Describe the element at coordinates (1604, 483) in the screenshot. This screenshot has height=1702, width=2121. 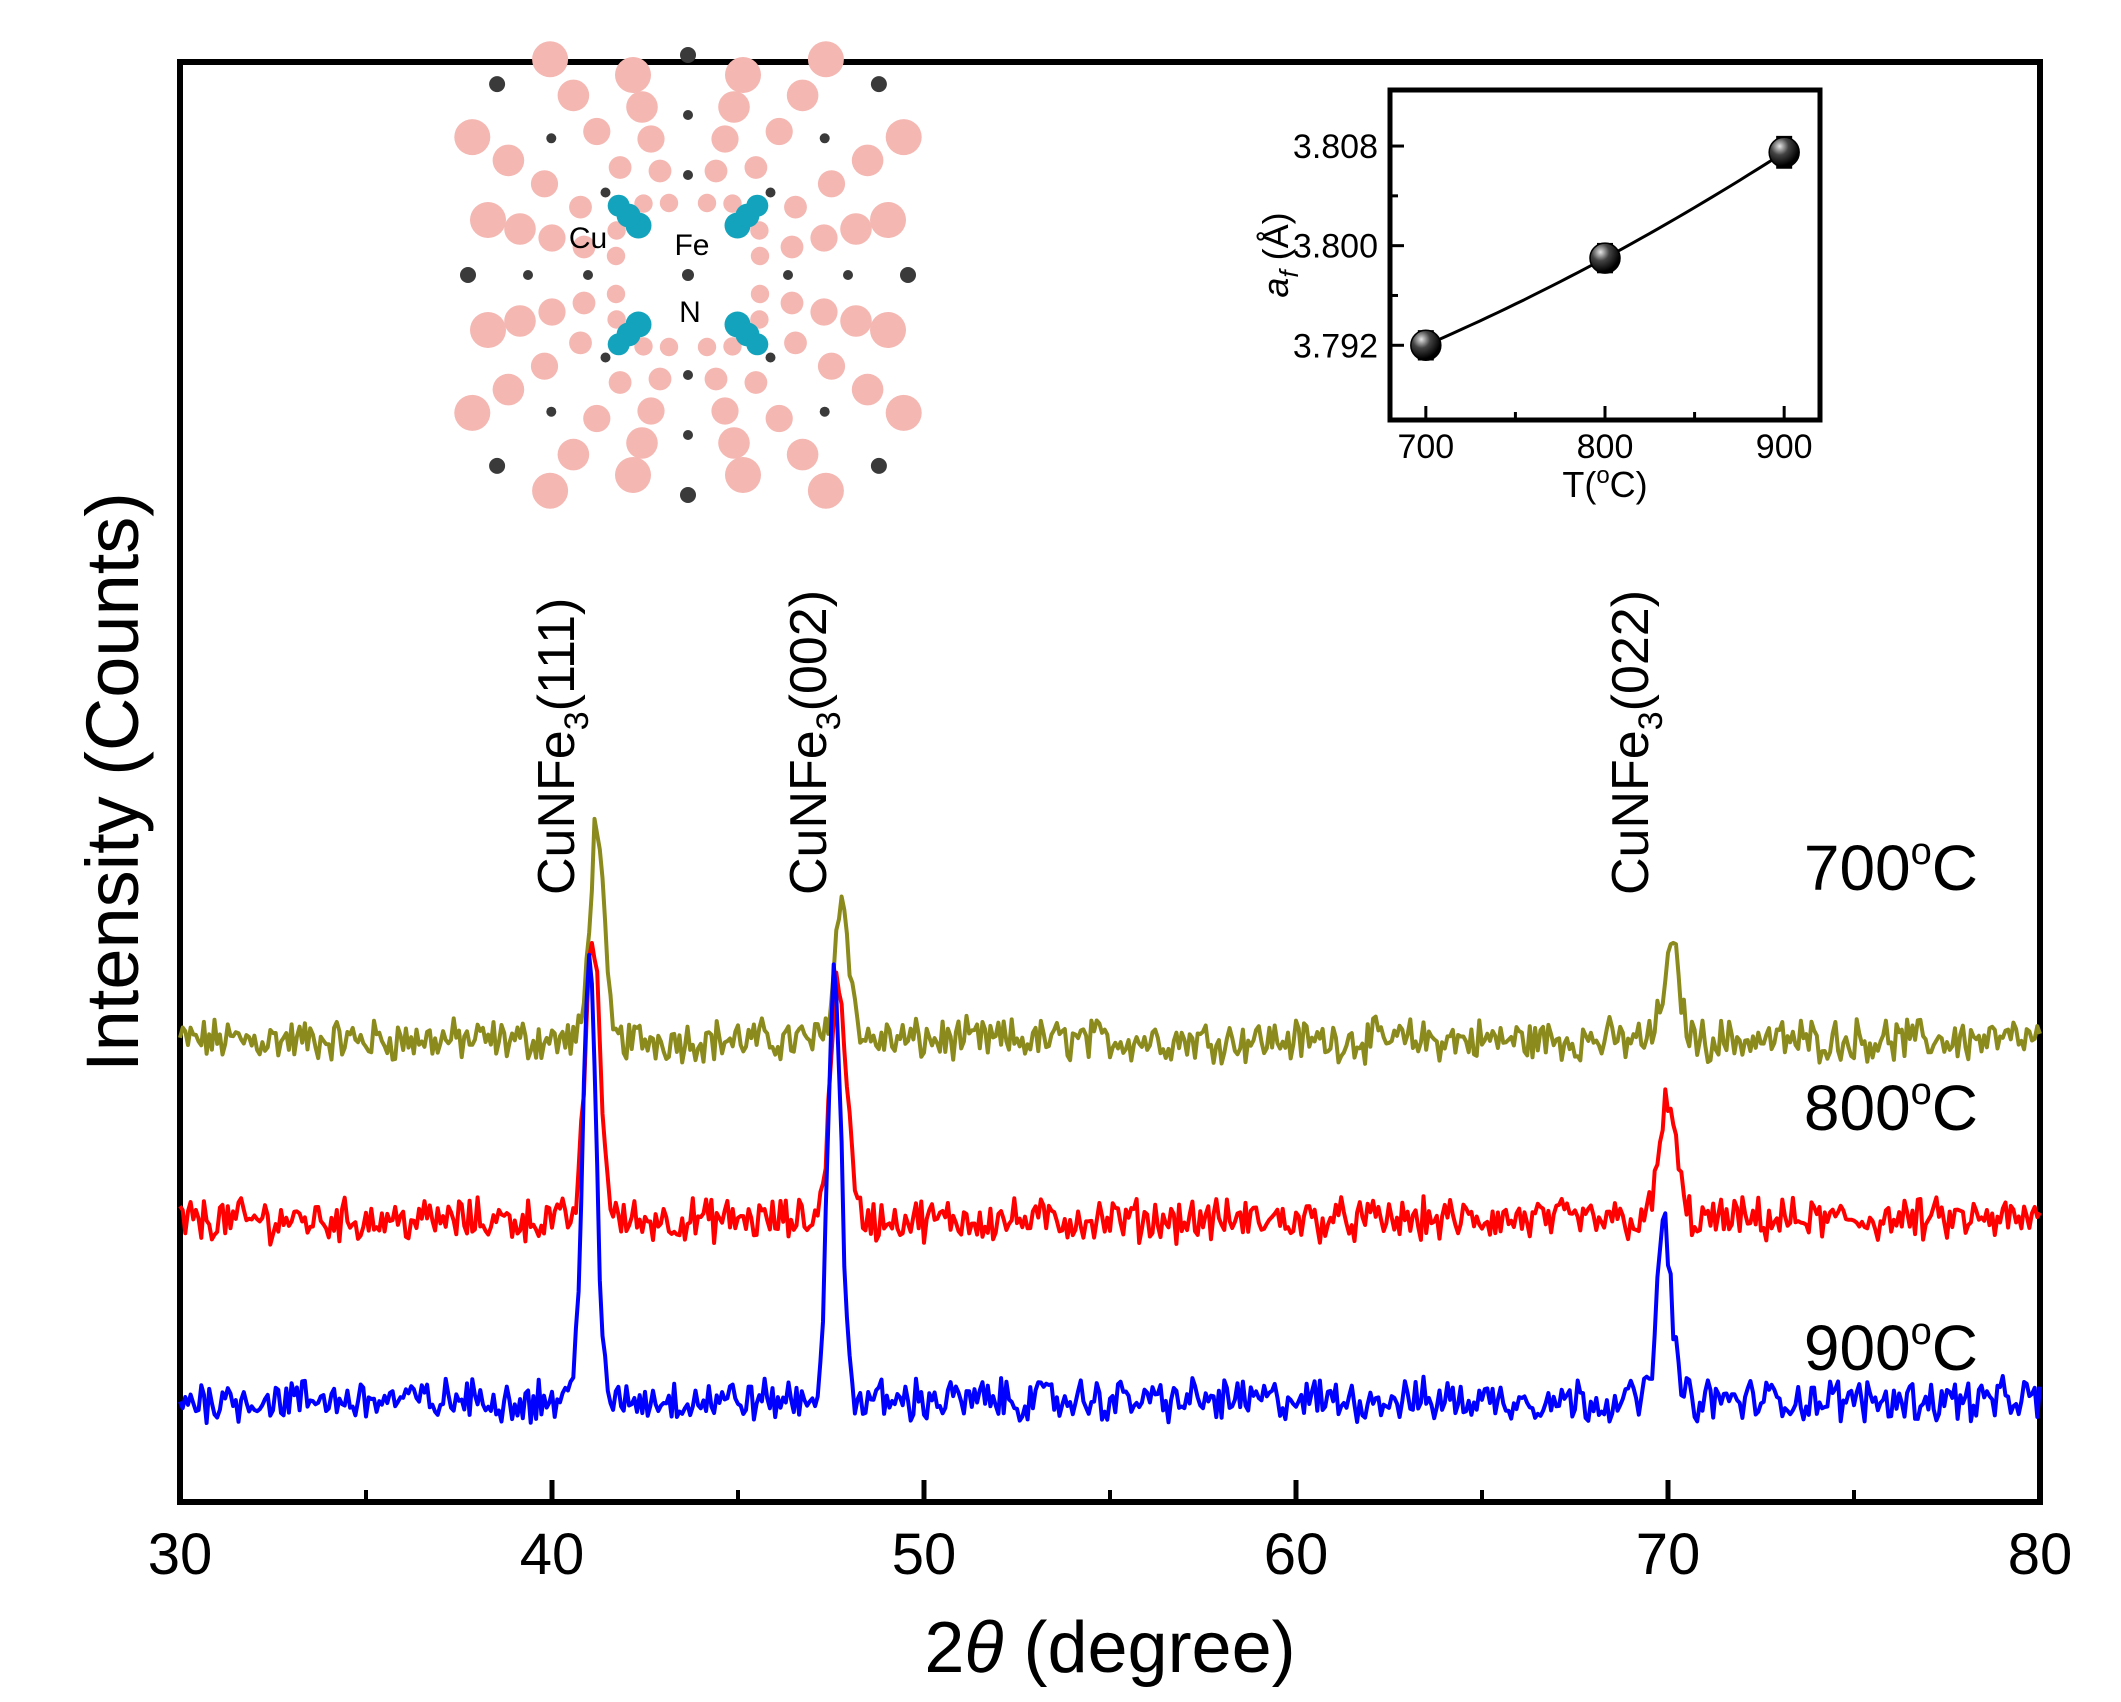
I see `inset-x-axis-label: T(oC)` at that location.